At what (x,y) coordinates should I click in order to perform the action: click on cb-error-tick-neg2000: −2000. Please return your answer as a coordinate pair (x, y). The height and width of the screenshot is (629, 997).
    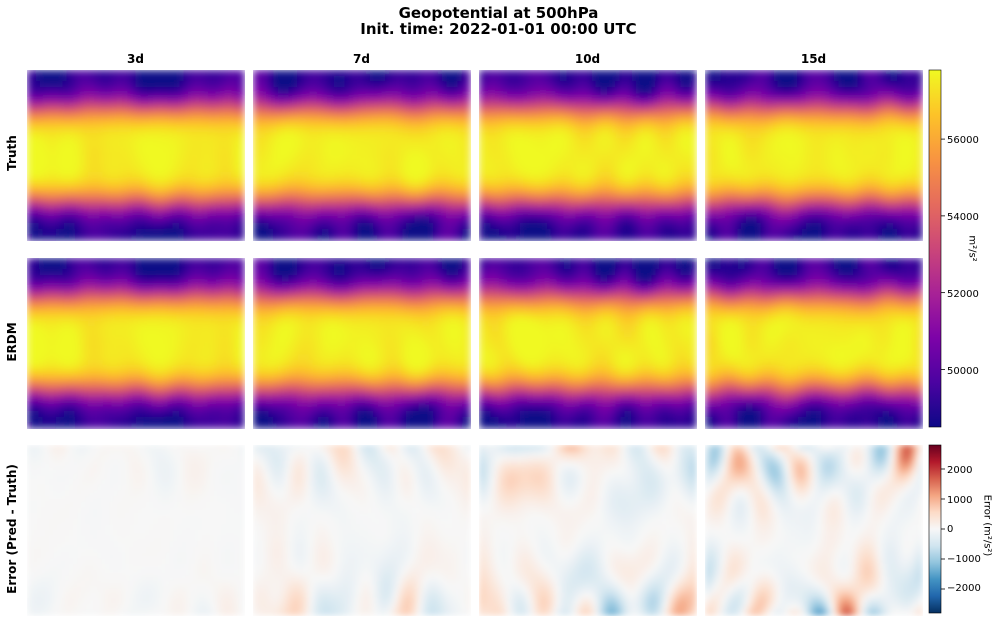
    Looking at the image, I should click on (964, 589).